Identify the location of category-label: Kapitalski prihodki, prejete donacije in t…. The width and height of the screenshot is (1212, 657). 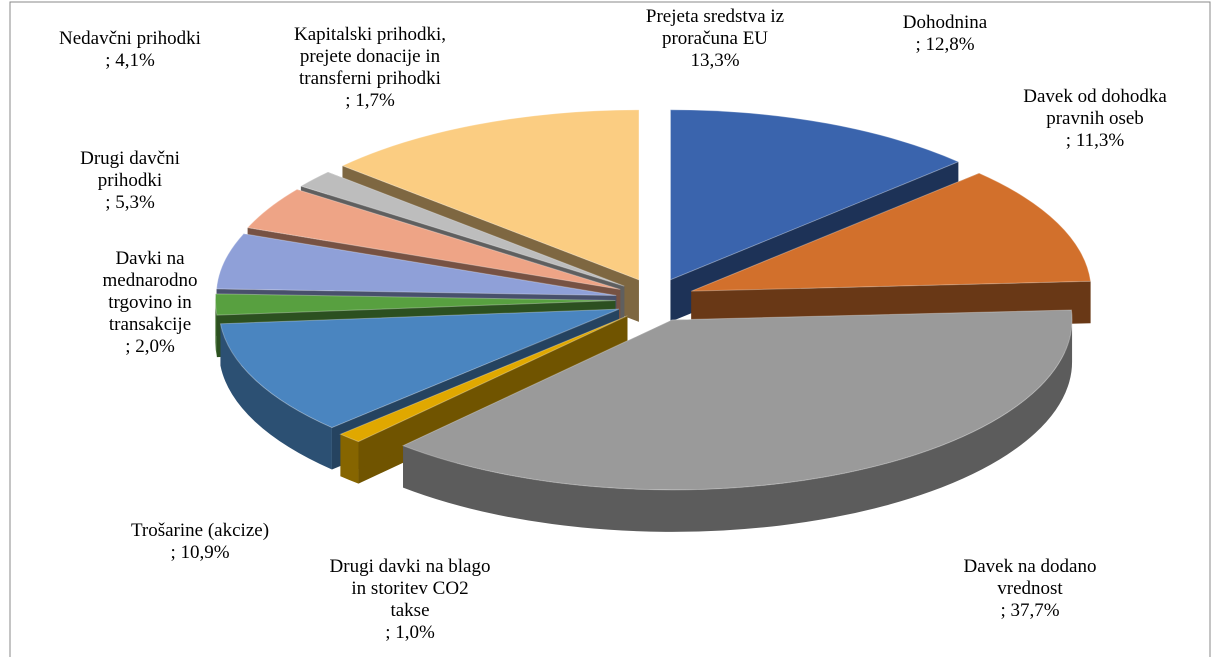
(370, 56).